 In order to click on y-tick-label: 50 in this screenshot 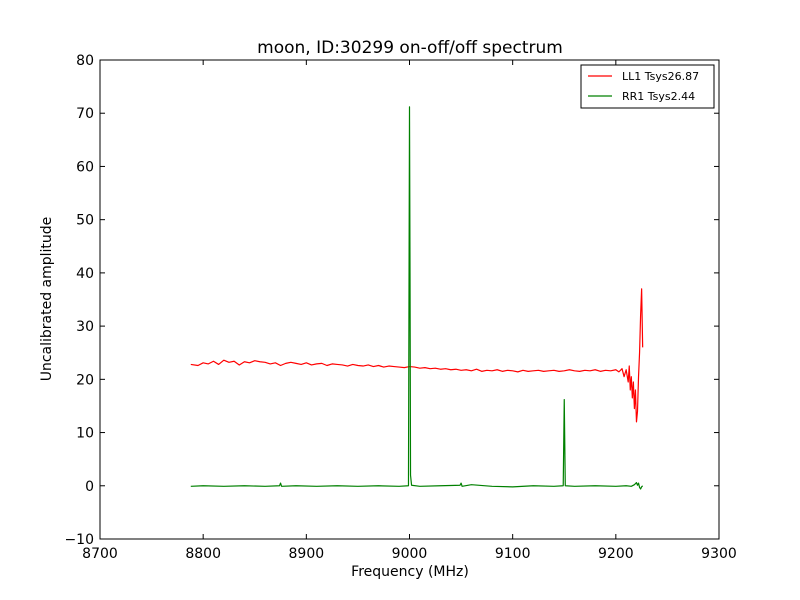, I will do `click(85, 221)`.